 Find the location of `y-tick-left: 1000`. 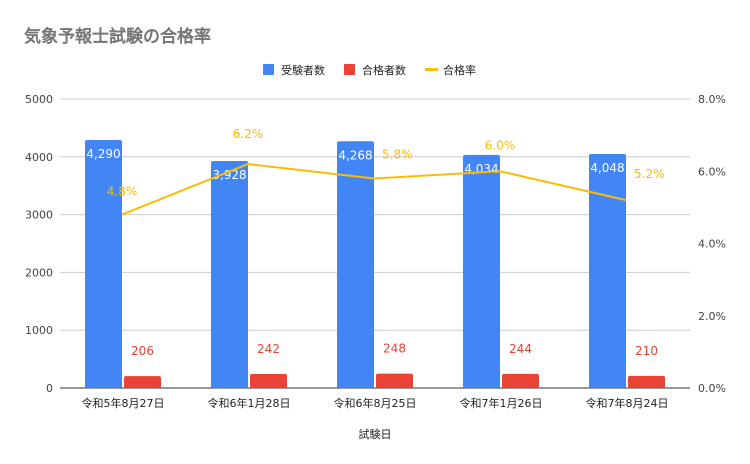

y-tick-left: 1000 is located at coordinates (39, 330).